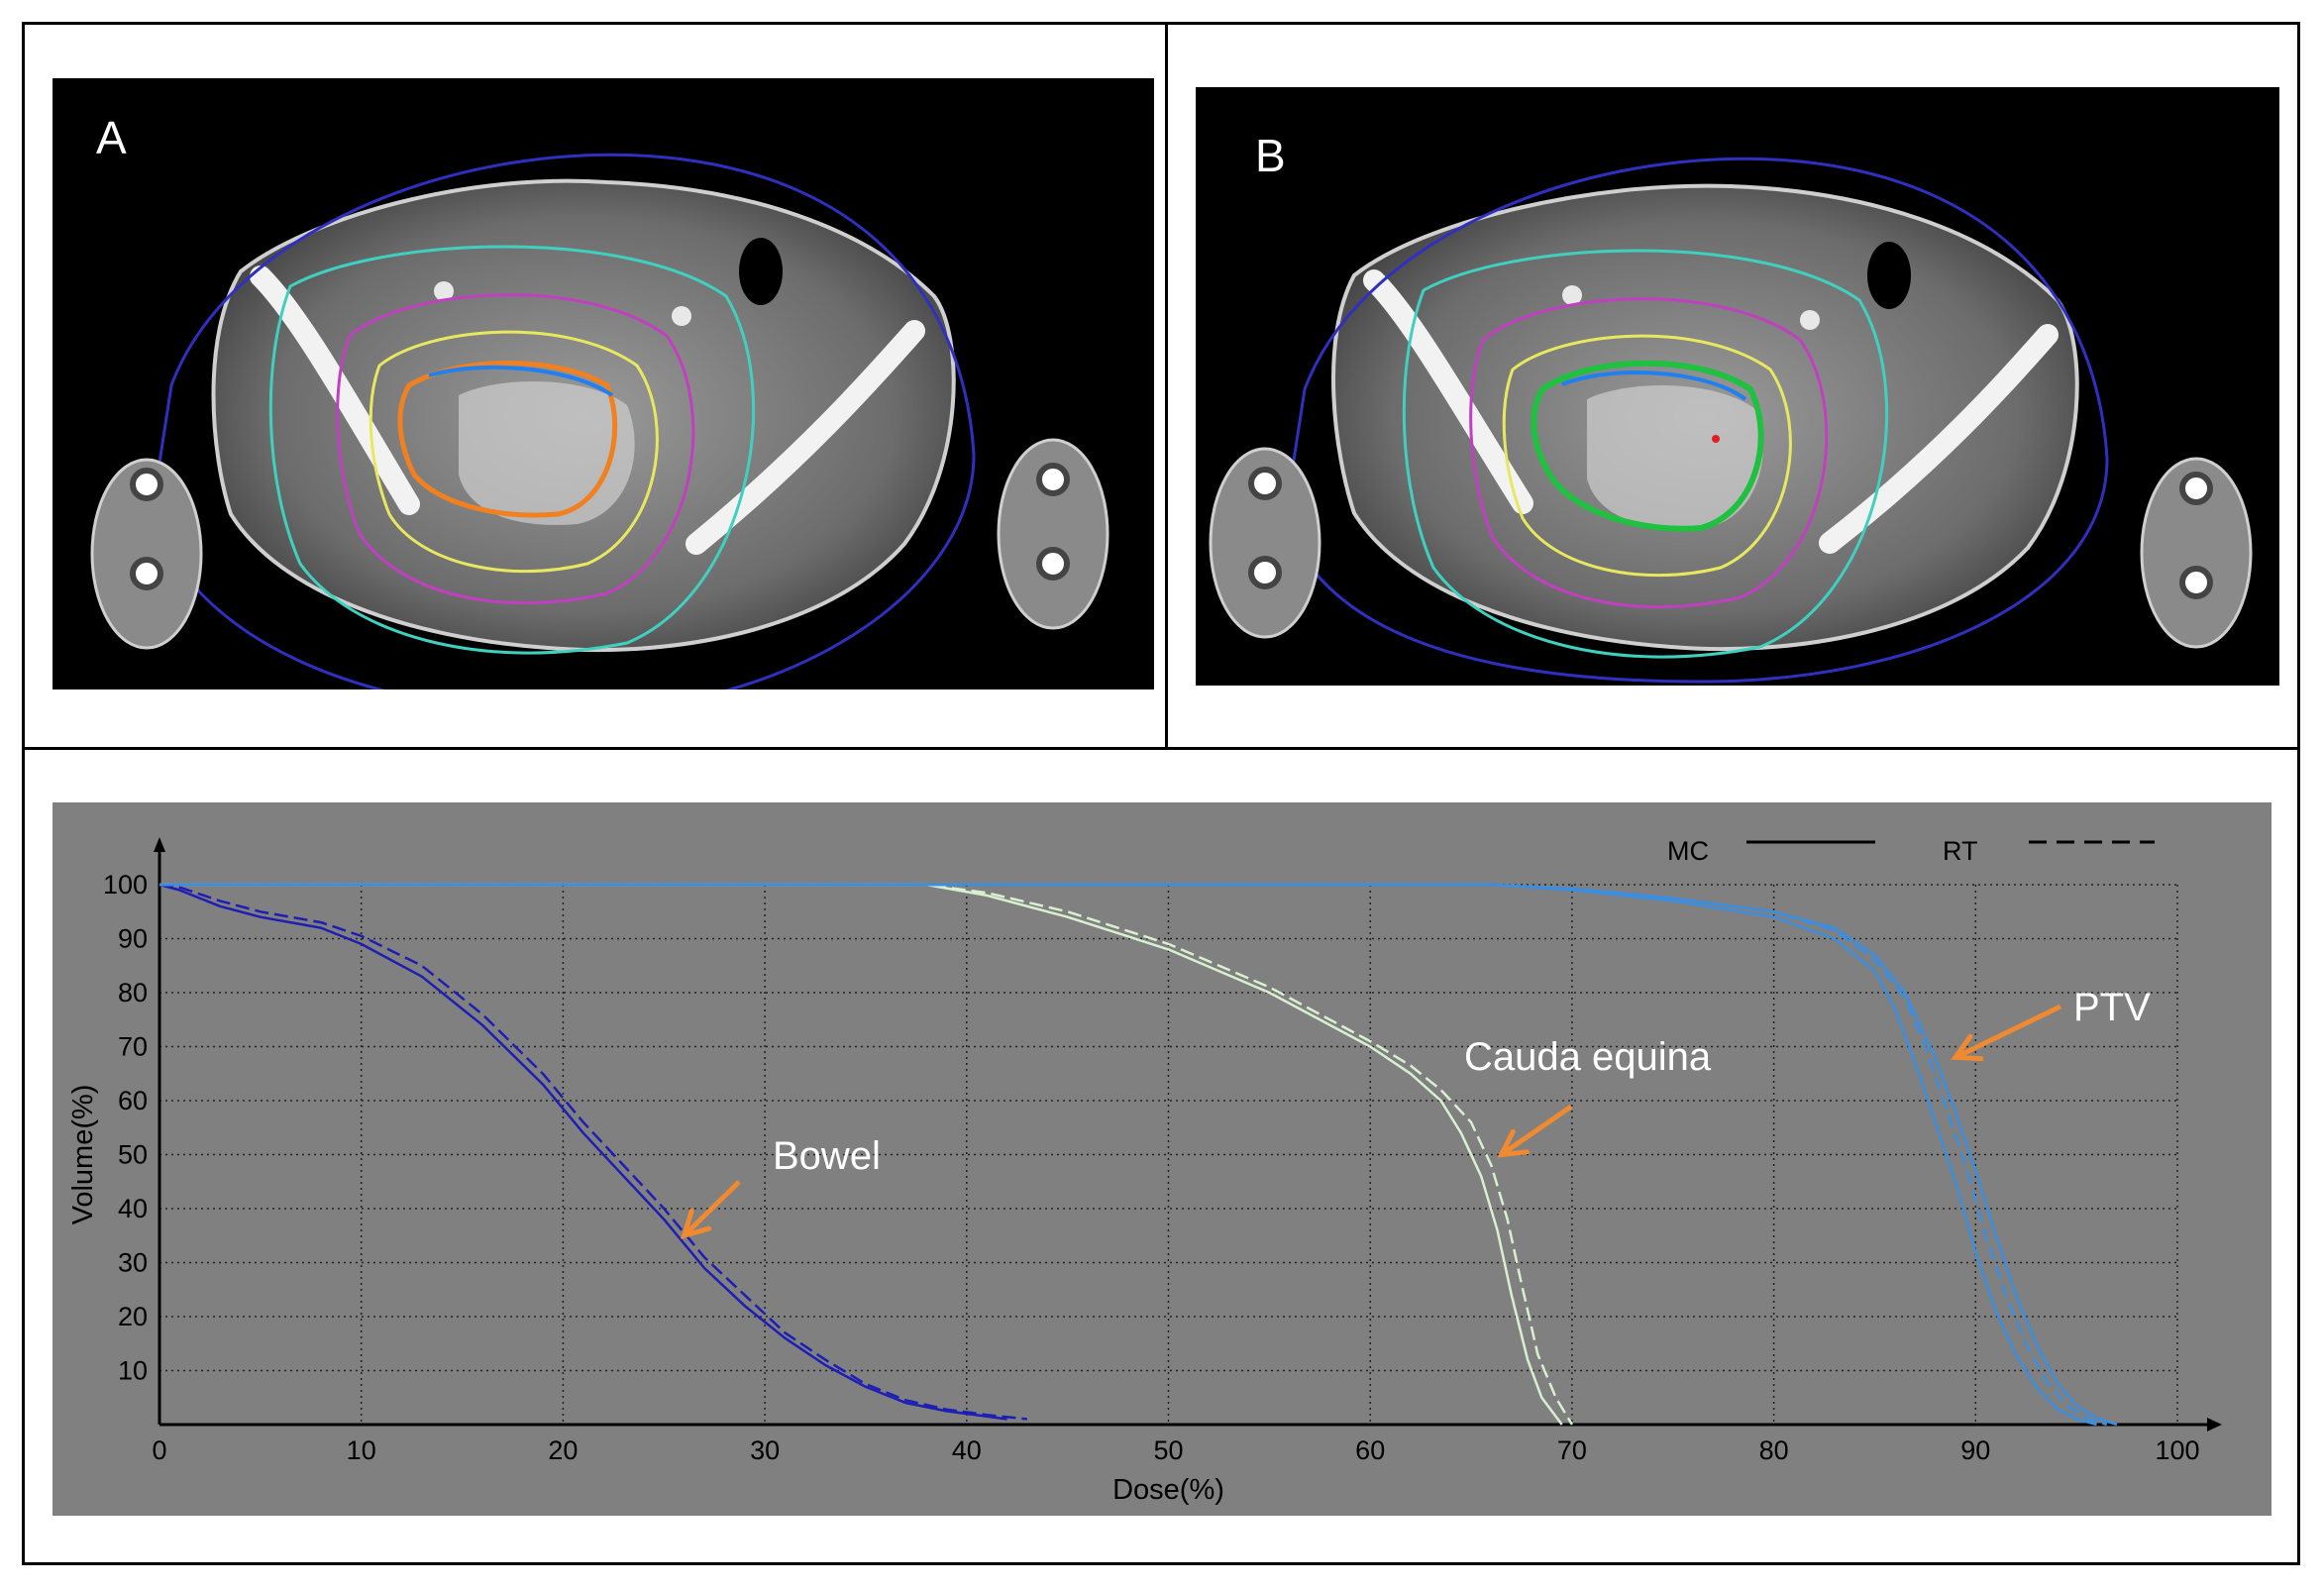  I want to click on y-tick-label: 60, so click(133, 1100).